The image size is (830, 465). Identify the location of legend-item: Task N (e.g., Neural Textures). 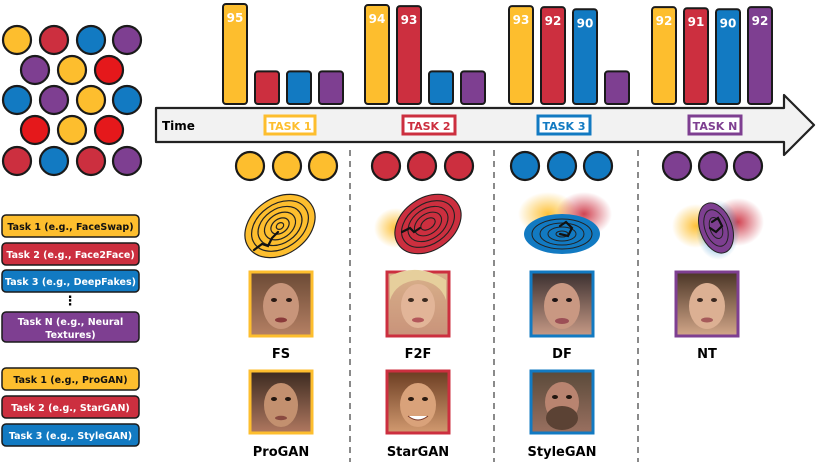
(70, 327).